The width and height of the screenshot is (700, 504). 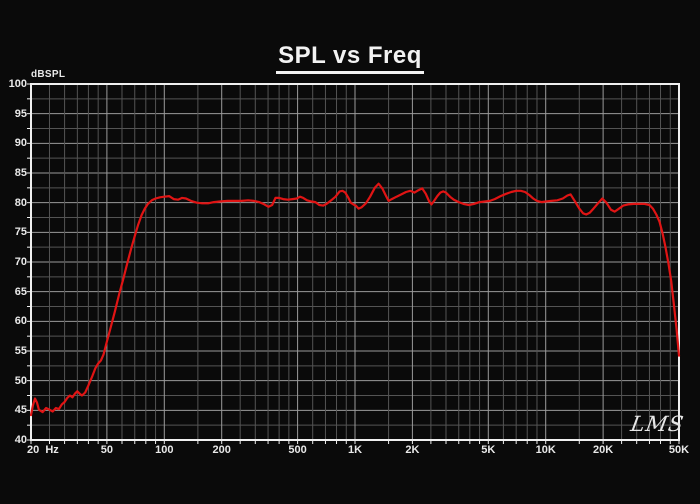 I want to click on x-tick-label: 2K, so click(x=412, y=450).